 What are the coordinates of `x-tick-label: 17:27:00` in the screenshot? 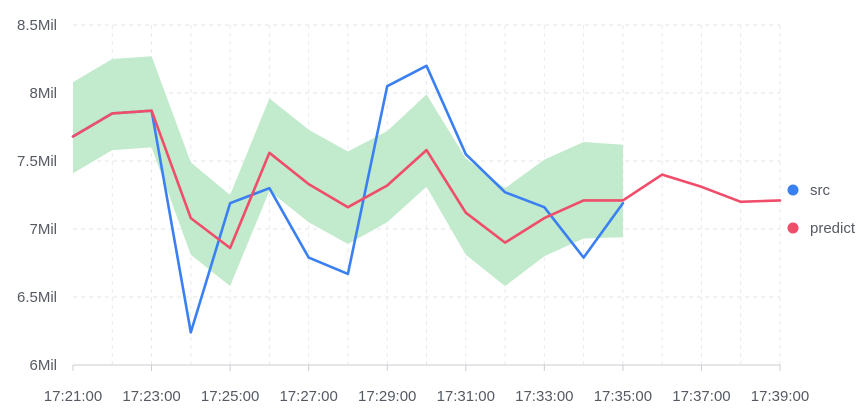 It's located at (308, 396).